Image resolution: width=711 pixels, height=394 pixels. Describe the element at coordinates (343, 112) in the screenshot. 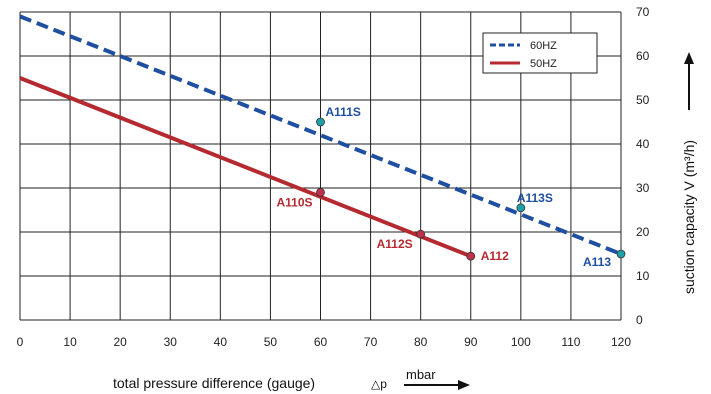

I see `data-point-label: A111S` at that location.